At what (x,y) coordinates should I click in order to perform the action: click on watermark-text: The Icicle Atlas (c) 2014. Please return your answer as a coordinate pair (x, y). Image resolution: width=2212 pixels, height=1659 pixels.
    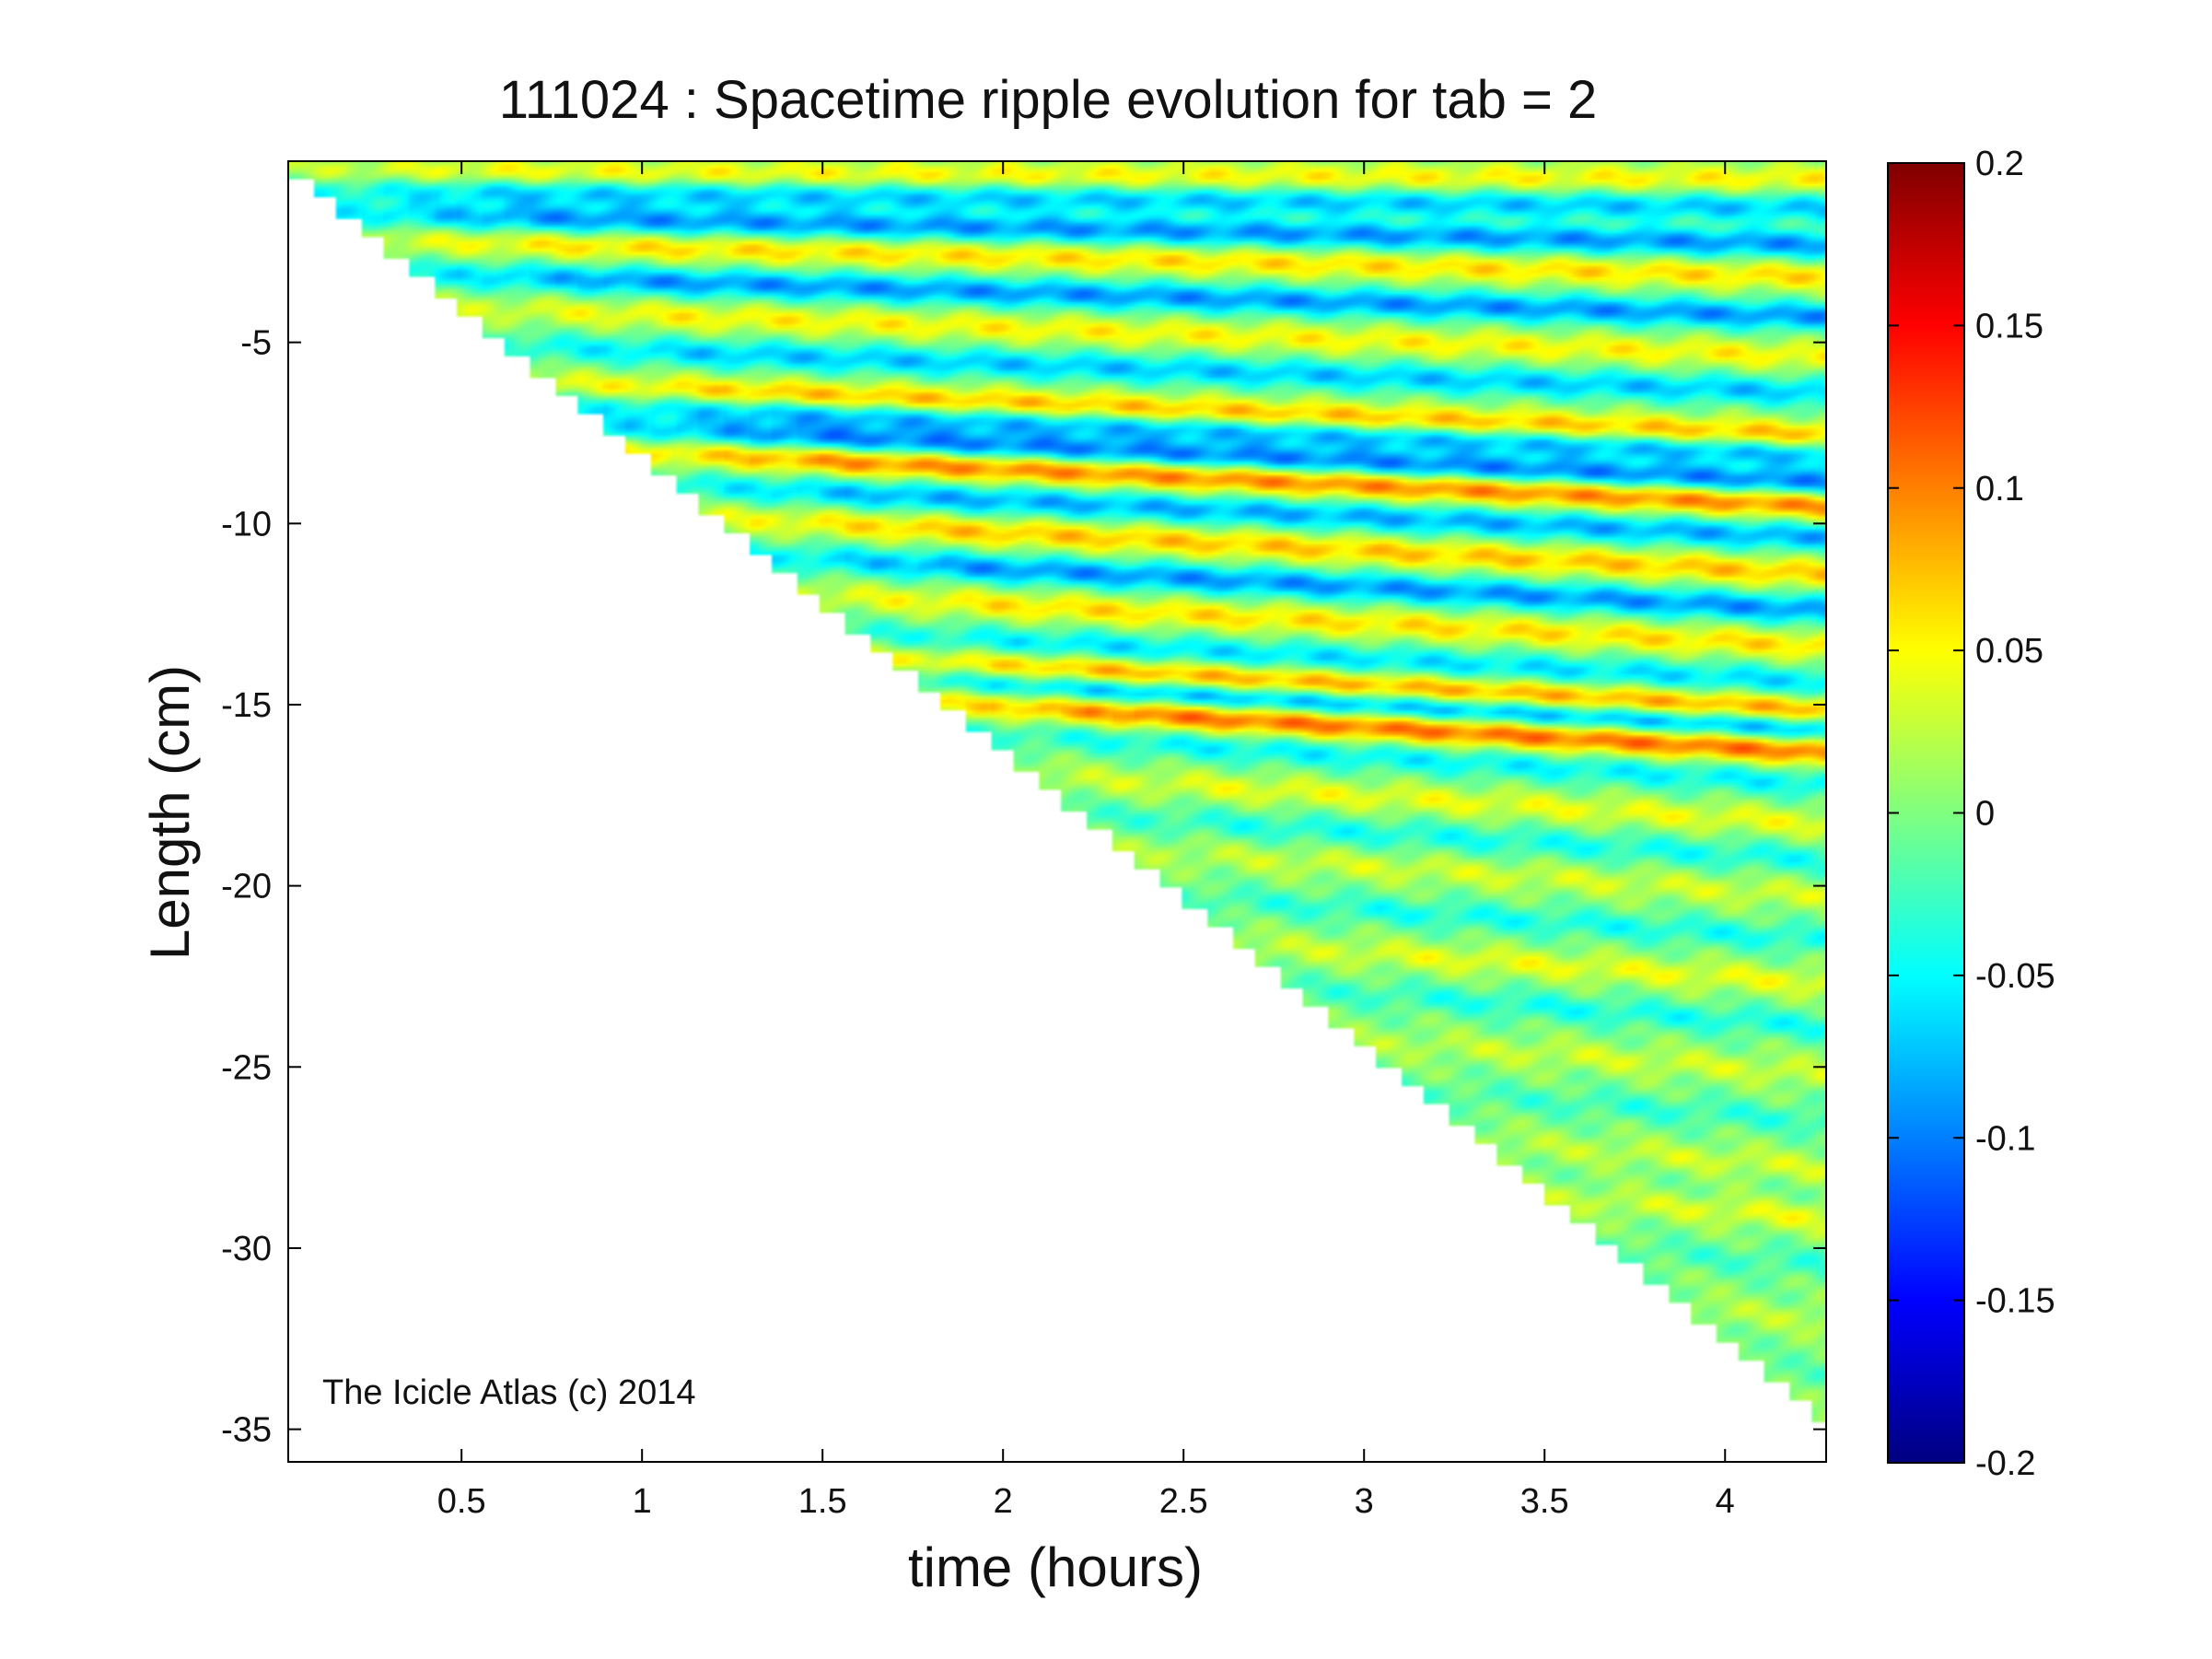
    Looking at the image, I should click on (509, 1392).